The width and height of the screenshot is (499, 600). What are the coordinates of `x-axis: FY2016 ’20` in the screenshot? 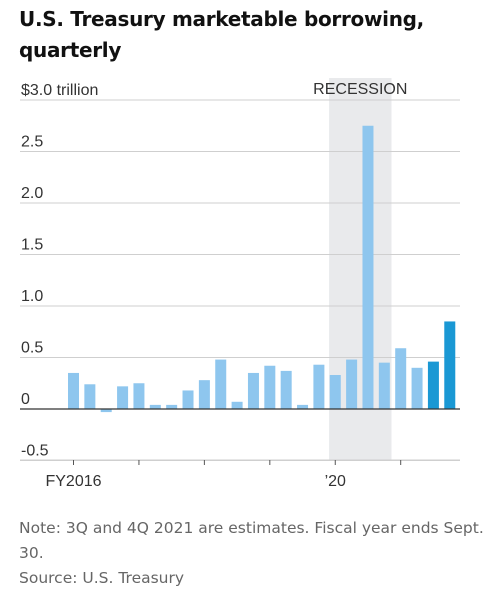 It's located at (240, 474).